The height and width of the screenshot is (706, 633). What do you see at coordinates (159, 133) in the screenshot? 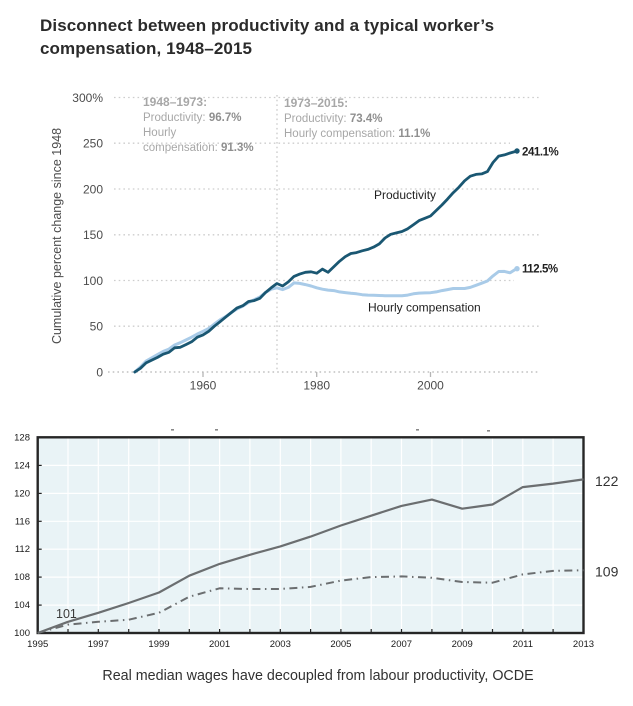
I see `svg-text: Hourly` at bounding box center [159, 133].